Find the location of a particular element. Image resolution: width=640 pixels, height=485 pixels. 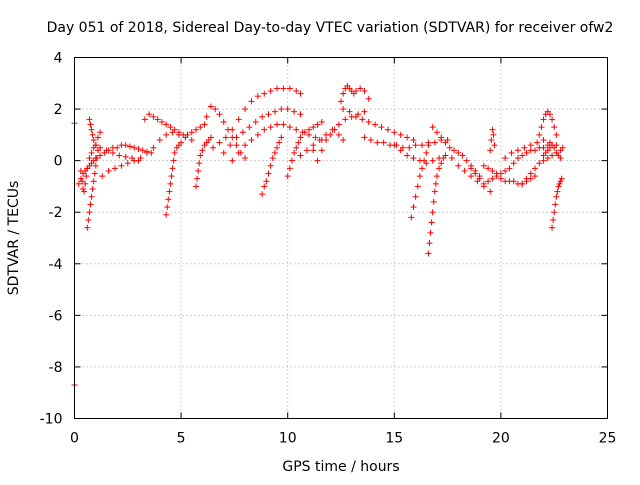

series-arc-h is located at coordinates (174, 178).